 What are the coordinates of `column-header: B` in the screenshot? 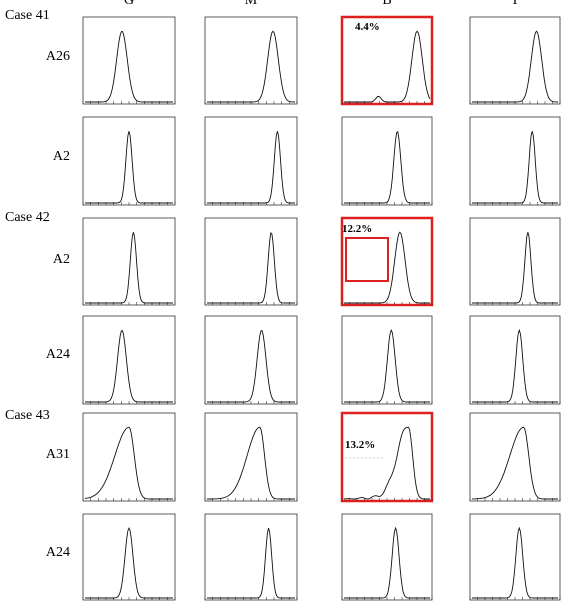 It's located at (386, 4).